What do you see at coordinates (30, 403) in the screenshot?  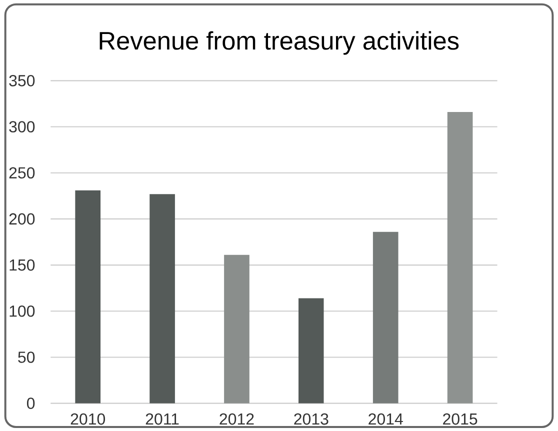 I see `y-tick-label: 0` at bounding box center [30, 403].